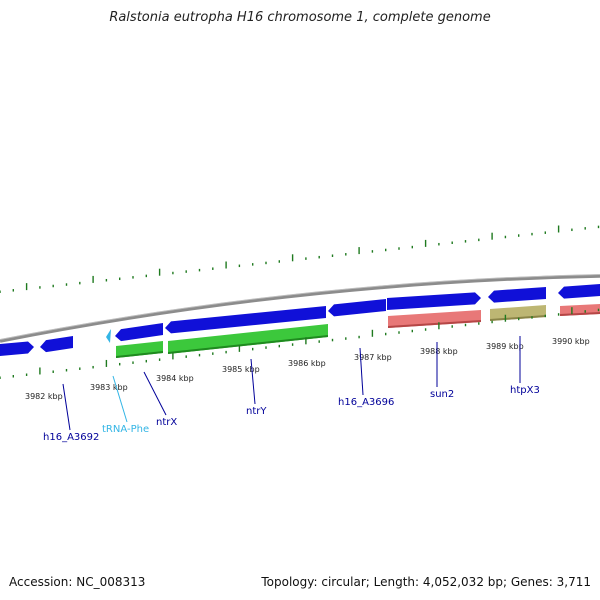 This screenshot has height=600, width=600. Describe the element at coordinates (366, 402) in the screenshot. I see `gene-label: h16_A3696` at that location.